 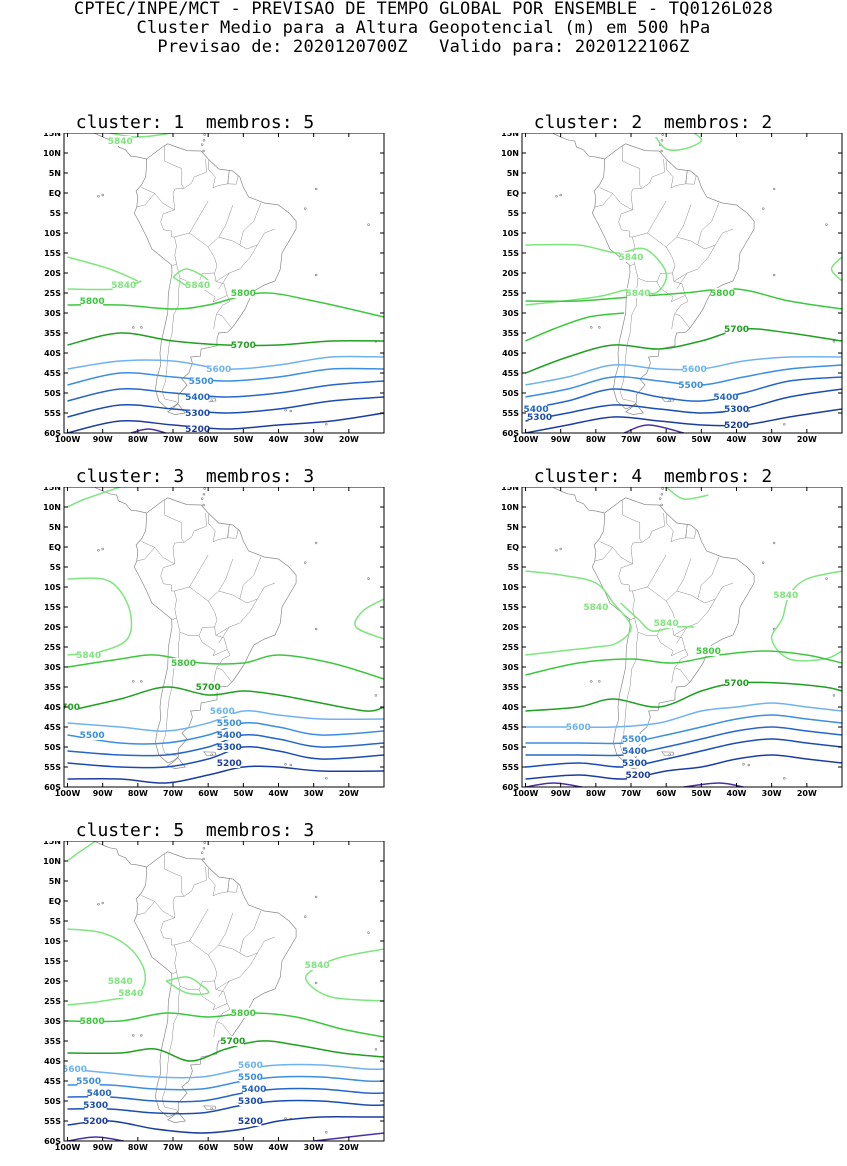 I want to click on contour-label-5200: 5200, so click(x=638, y=776).